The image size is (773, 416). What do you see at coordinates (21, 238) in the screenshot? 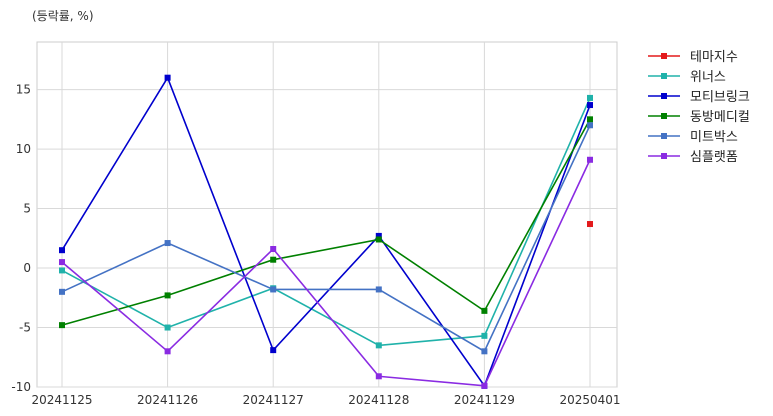
I see `y-axis-ticks: -10 -5 0 5 10 15` at bounding box center [21, 238].